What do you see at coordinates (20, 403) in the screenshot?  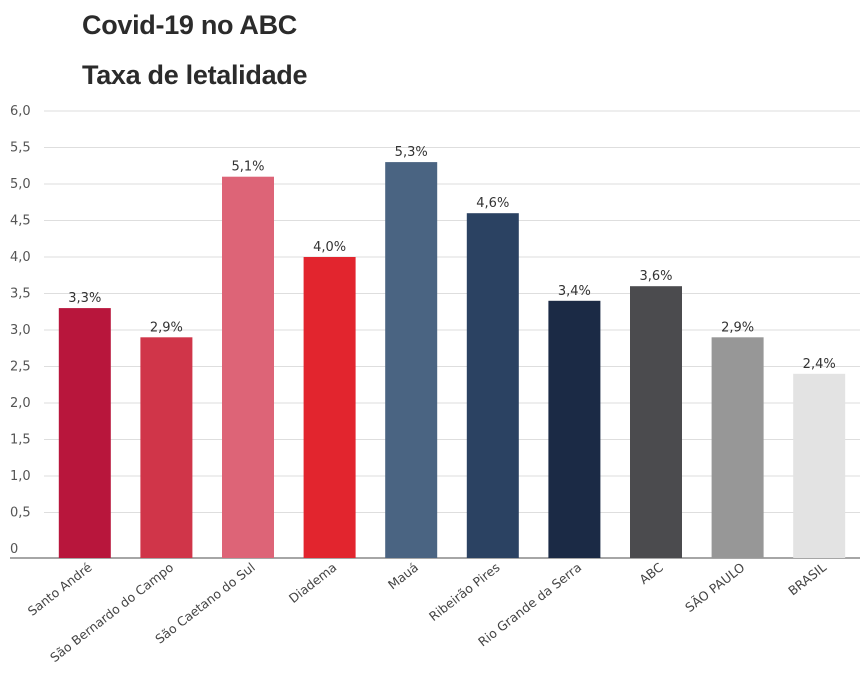 I see `y-tick-label: 2,0` at bounding box center [20, 403].